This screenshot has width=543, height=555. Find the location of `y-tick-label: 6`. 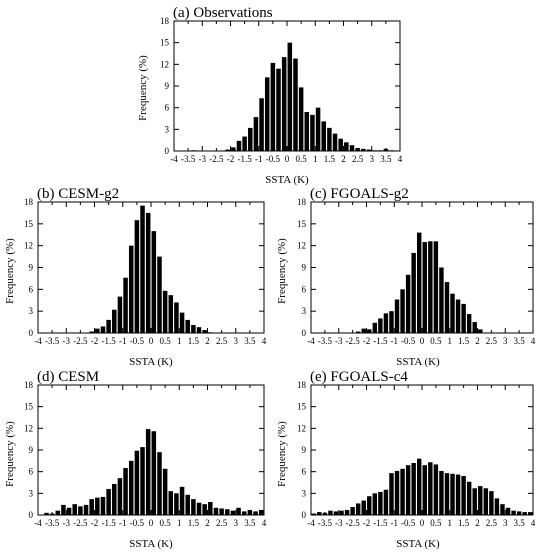

y-tick-label: 6 is located at coordinates (167, 108).